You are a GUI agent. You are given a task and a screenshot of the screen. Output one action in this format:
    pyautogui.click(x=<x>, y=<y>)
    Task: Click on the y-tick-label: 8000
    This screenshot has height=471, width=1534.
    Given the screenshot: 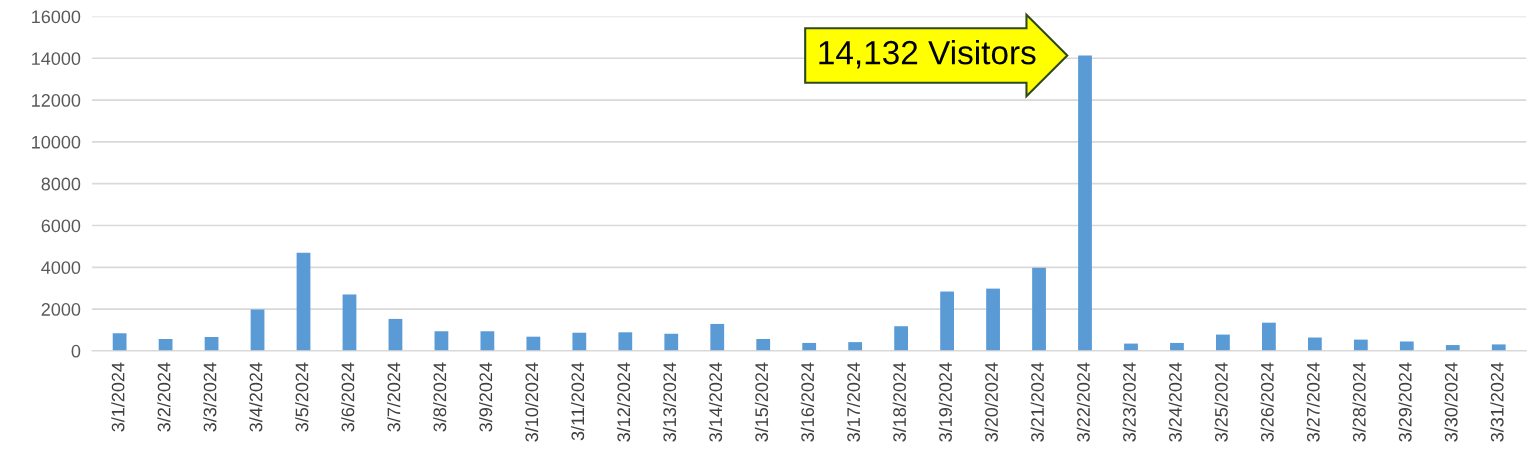 What is the action you would take?
    pyautogui.click(x=61, y=184)
    